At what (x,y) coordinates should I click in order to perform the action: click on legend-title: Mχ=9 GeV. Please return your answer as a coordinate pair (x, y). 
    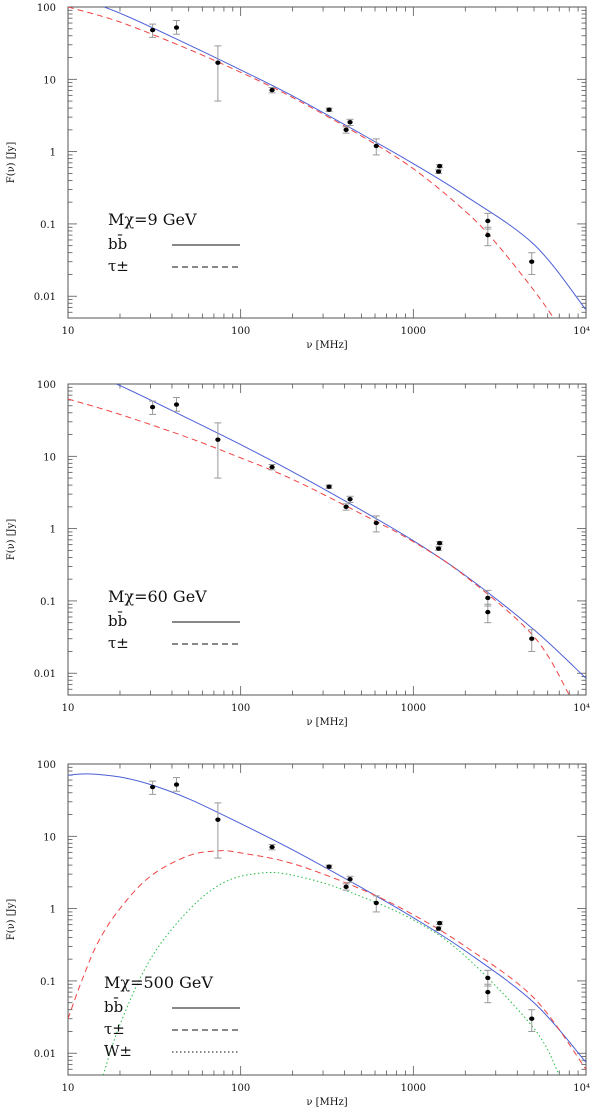
    Looking at the image, I should click on (152, 219).